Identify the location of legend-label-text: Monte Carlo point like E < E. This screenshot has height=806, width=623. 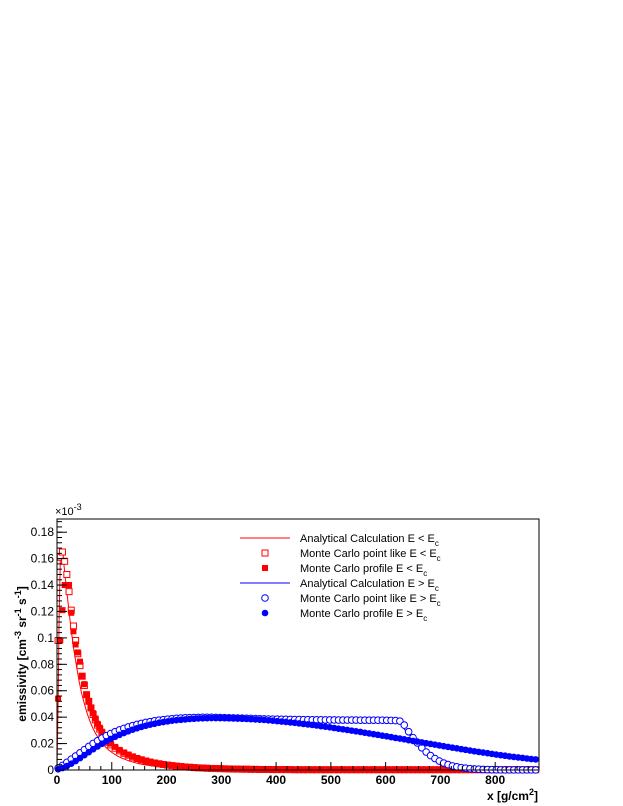
(368, 554).